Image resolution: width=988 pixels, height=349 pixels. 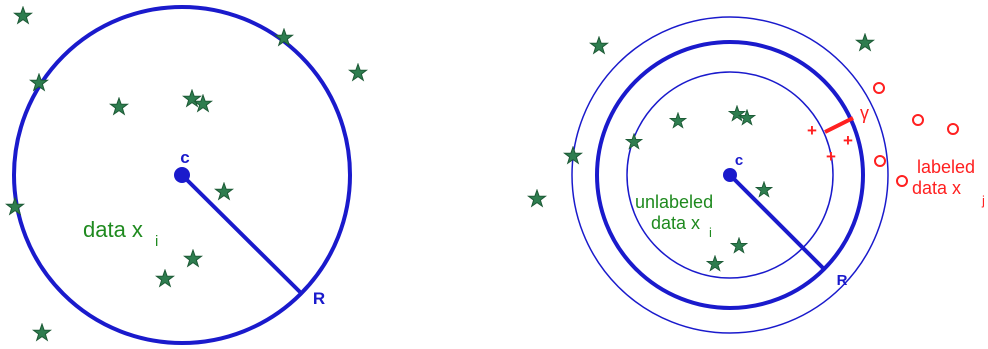 What do you see at coordinates (156, 241) in the screenshot?
I see `left-data-subscript: i` at bounding box center [156, 241].